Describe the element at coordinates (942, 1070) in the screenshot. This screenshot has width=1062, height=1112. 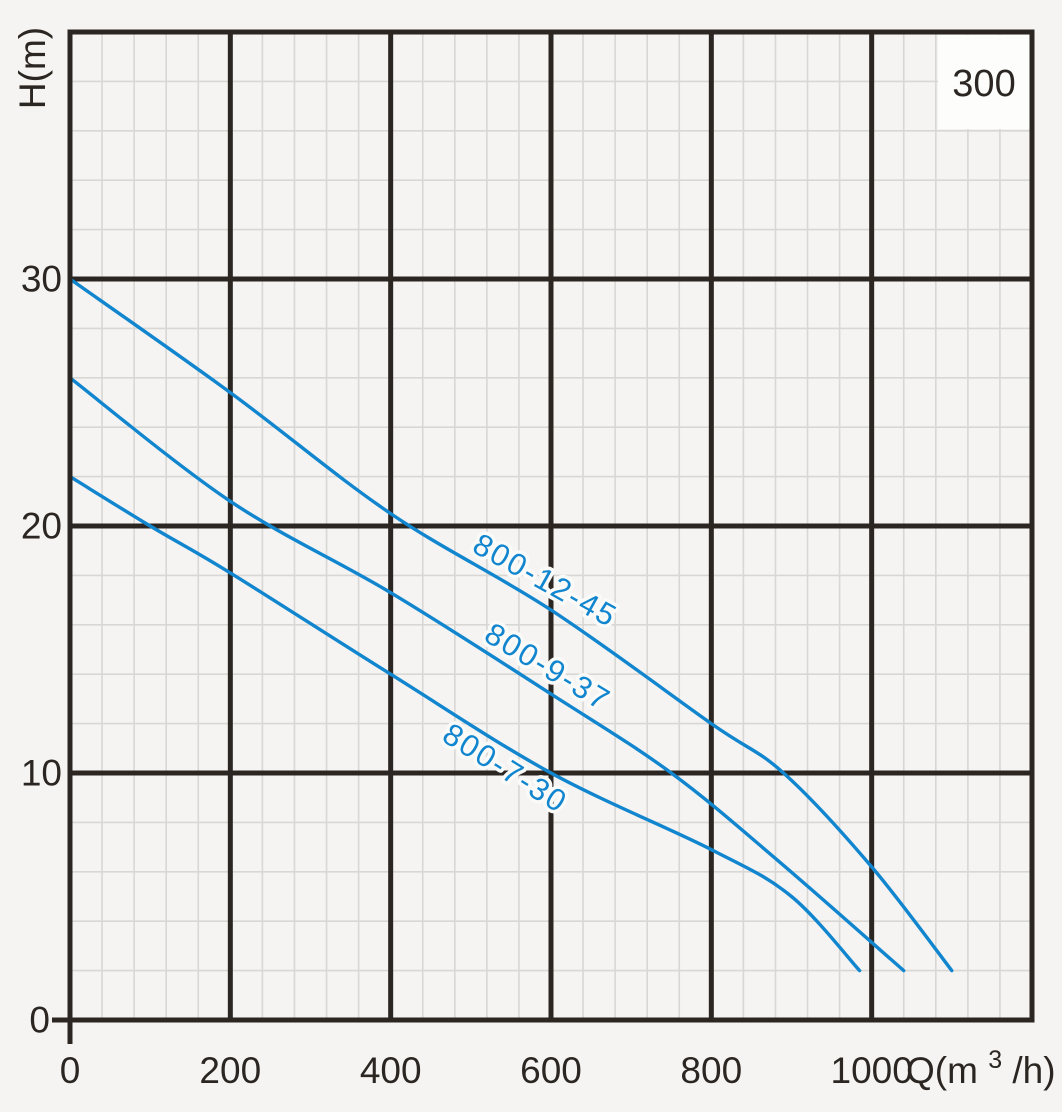
I see `x-axis-title-prefix: Q(m` at that location.